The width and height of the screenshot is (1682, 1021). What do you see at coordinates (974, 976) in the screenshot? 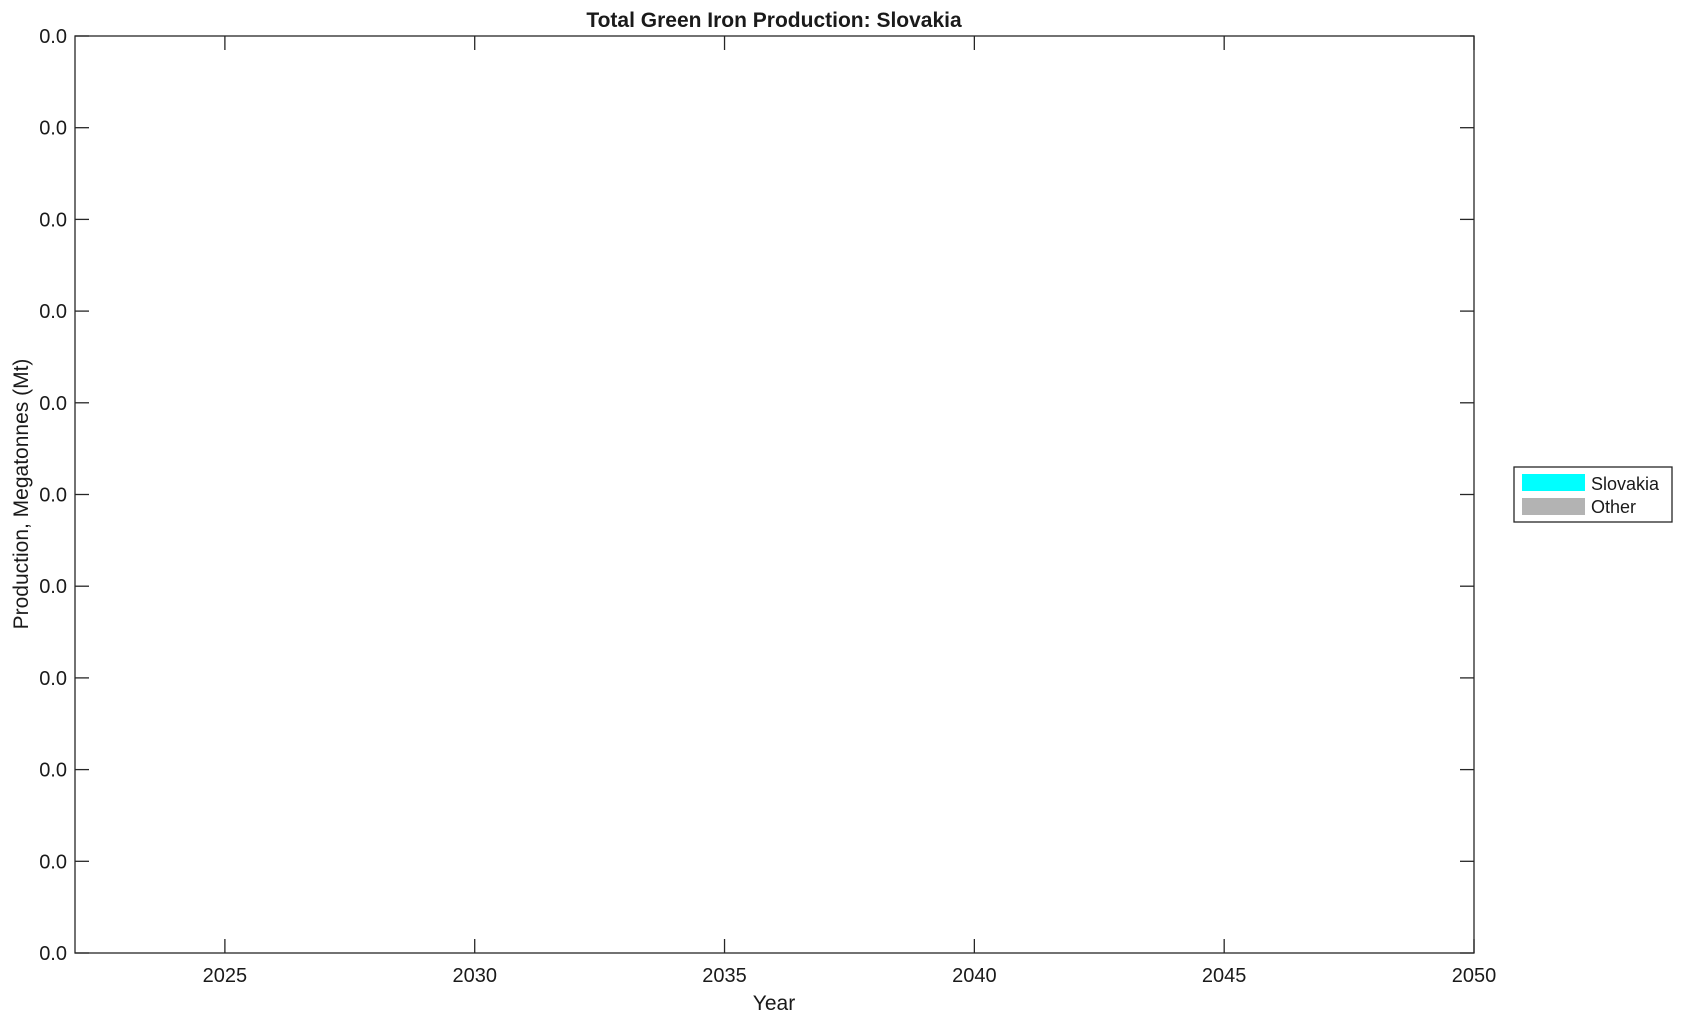
I see `x-tick-label: 2040` at bounding box center [974, 976].